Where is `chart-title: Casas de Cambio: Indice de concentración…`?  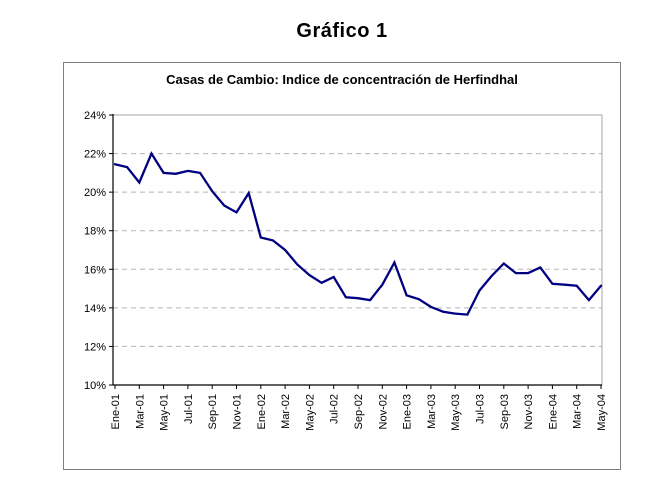 chart-title: Casas de Cambio: Indice de concentración… is located at coordinates (342, 79).